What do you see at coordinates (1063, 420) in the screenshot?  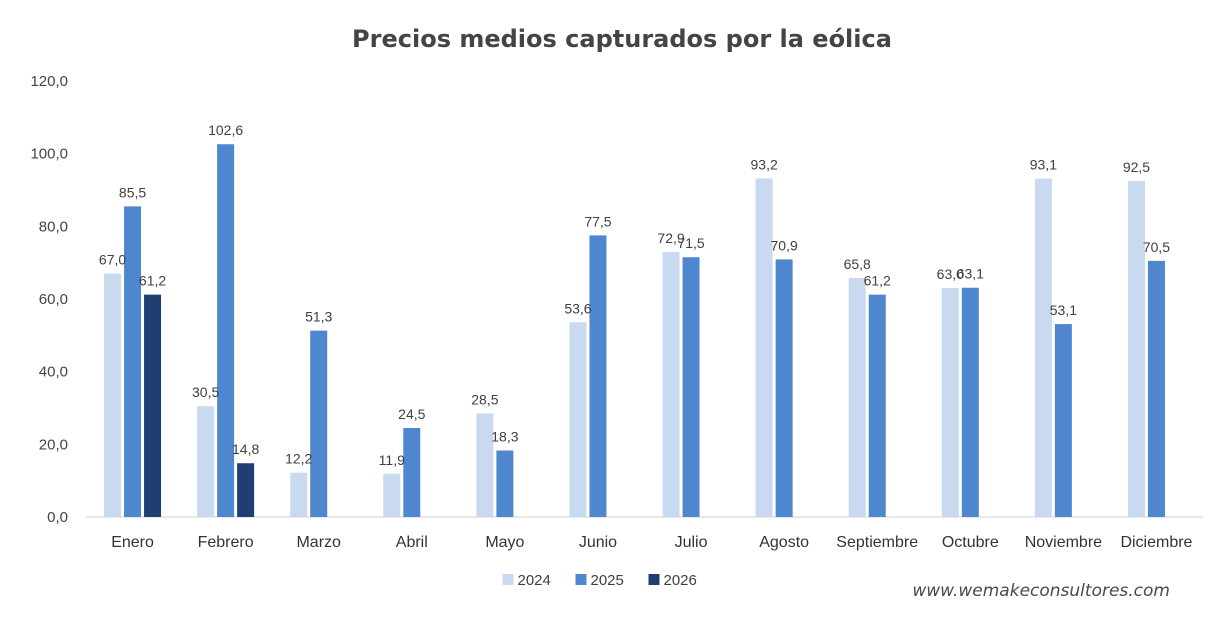 I see `bar-2025-noviembre` at bounding box center [1063, 420].